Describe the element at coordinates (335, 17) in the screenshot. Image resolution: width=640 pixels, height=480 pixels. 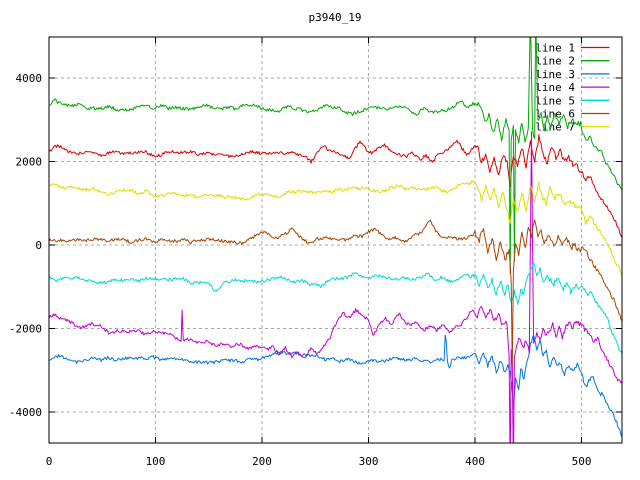
I see `chart-title: p3940_19` at that location.